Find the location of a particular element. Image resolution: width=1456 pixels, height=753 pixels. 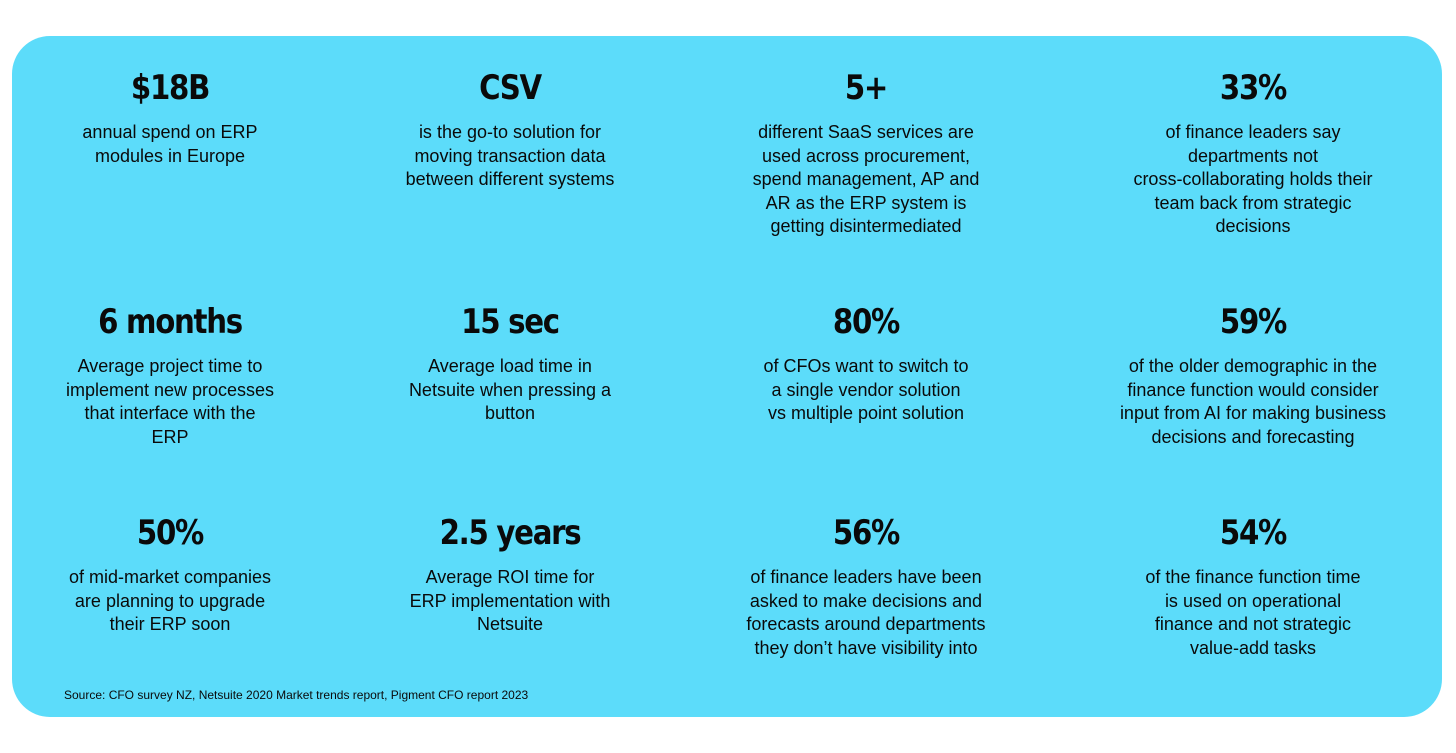

stat-description-line: decisions and forecasting is located at coordinates (1253, 436).